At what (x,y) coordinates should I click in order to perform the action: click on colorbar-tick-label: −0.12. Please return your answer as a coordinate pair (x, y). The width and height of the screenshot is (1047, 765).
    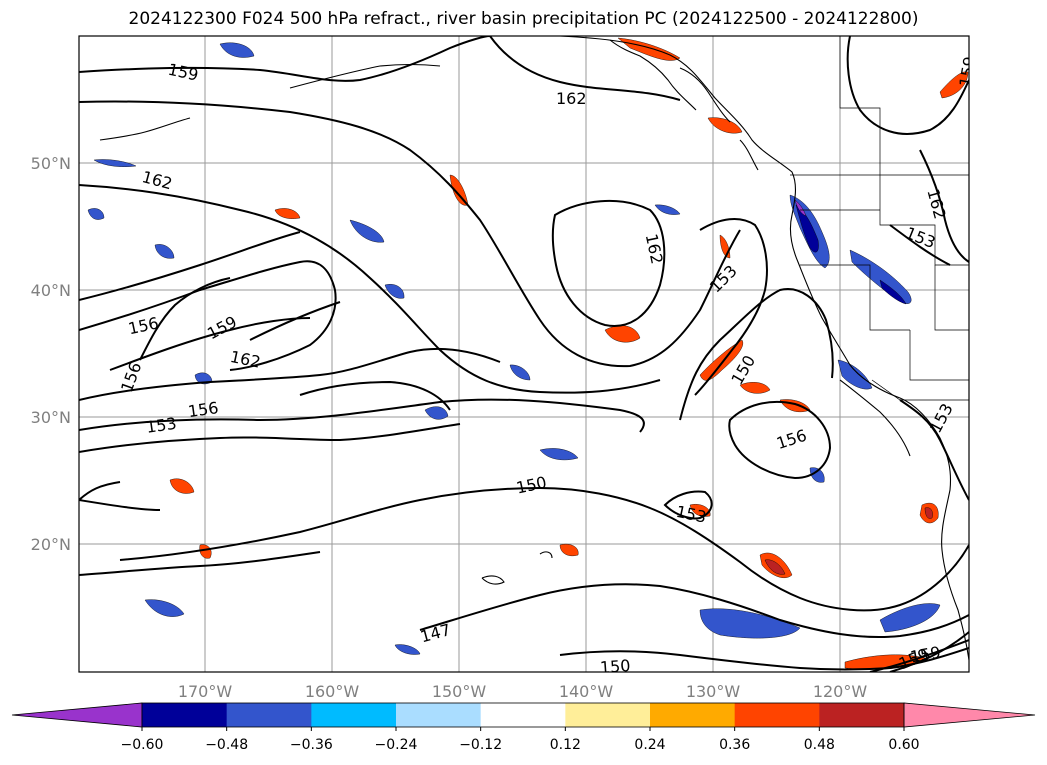
    Looking at the image, I should click on (480, 745).